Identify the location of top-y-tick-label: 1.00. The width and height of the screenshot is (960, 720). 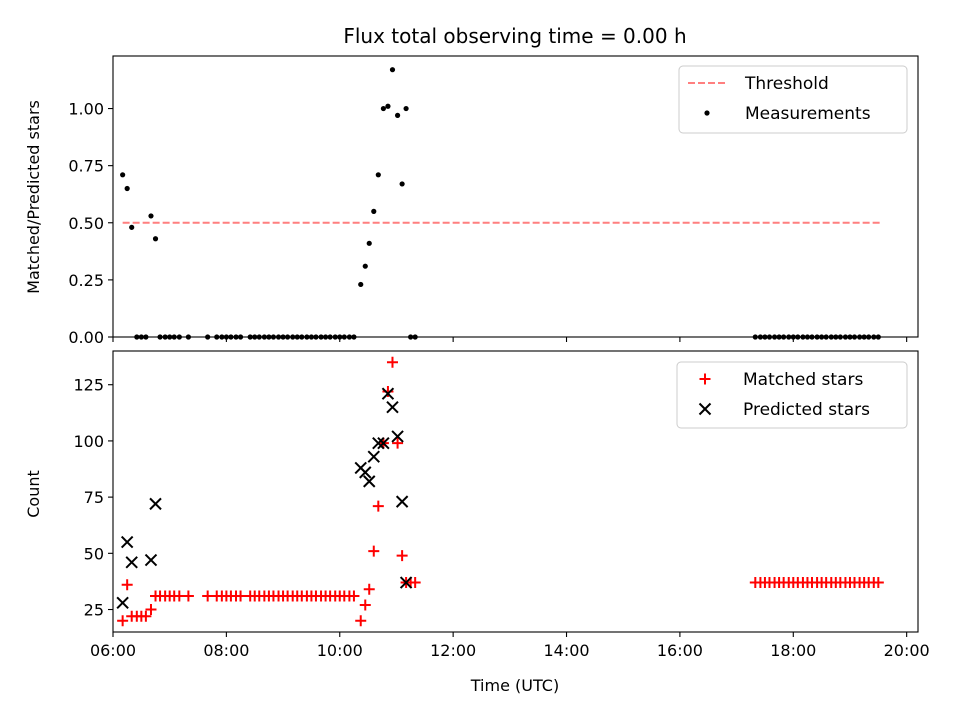
(86, 109).